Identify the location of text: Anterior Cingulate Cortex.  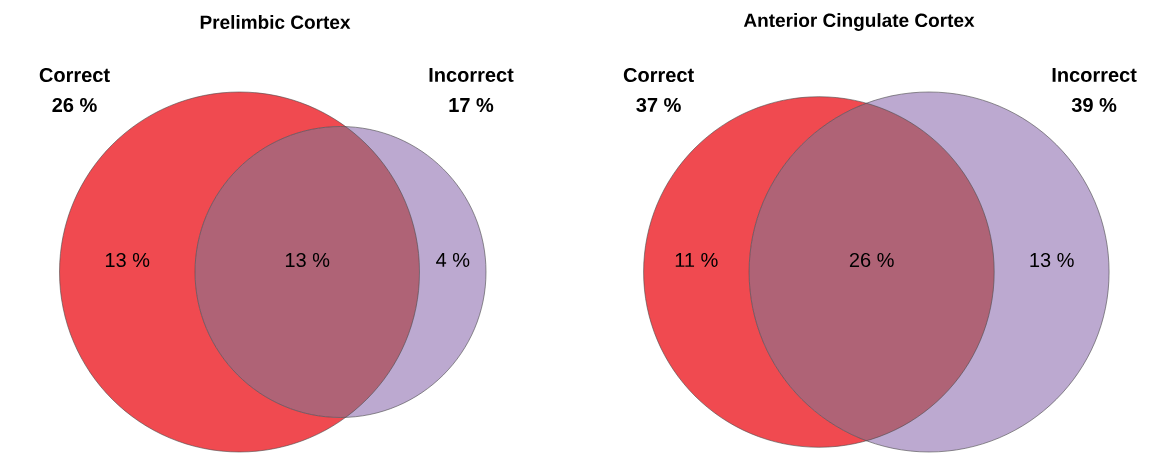
(859, 22).